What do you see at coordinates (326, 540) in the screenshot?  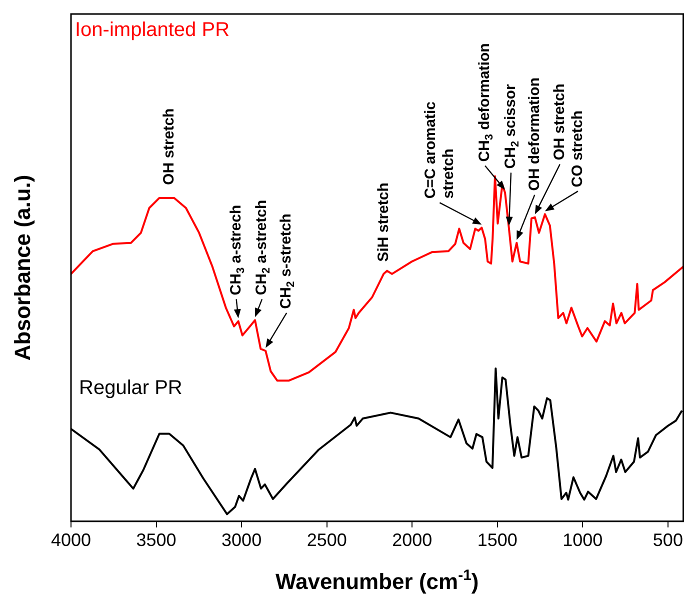 I see `x-tick-label: 2500` at bounding box center [326, 540].